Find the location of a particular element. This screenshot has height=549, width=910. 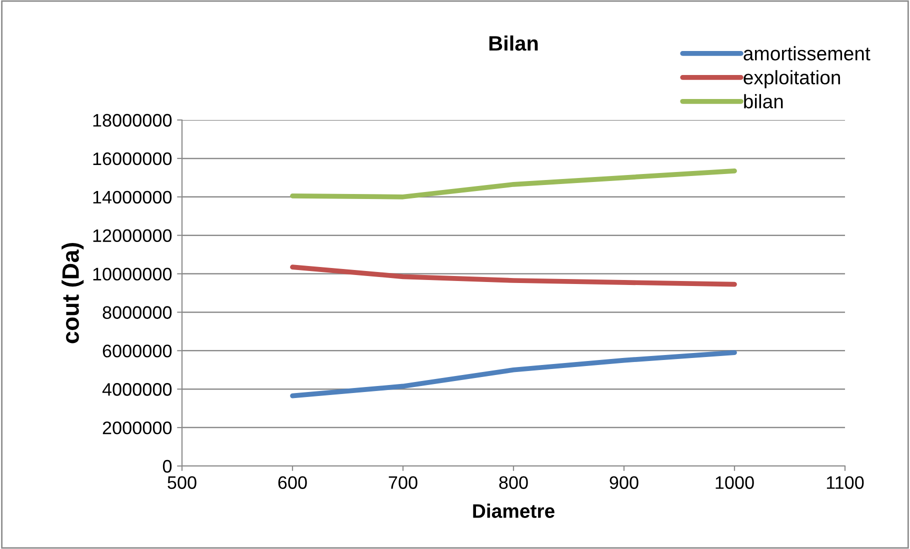

y-tick-label: 10000000 is located at coordinates (132, 274).